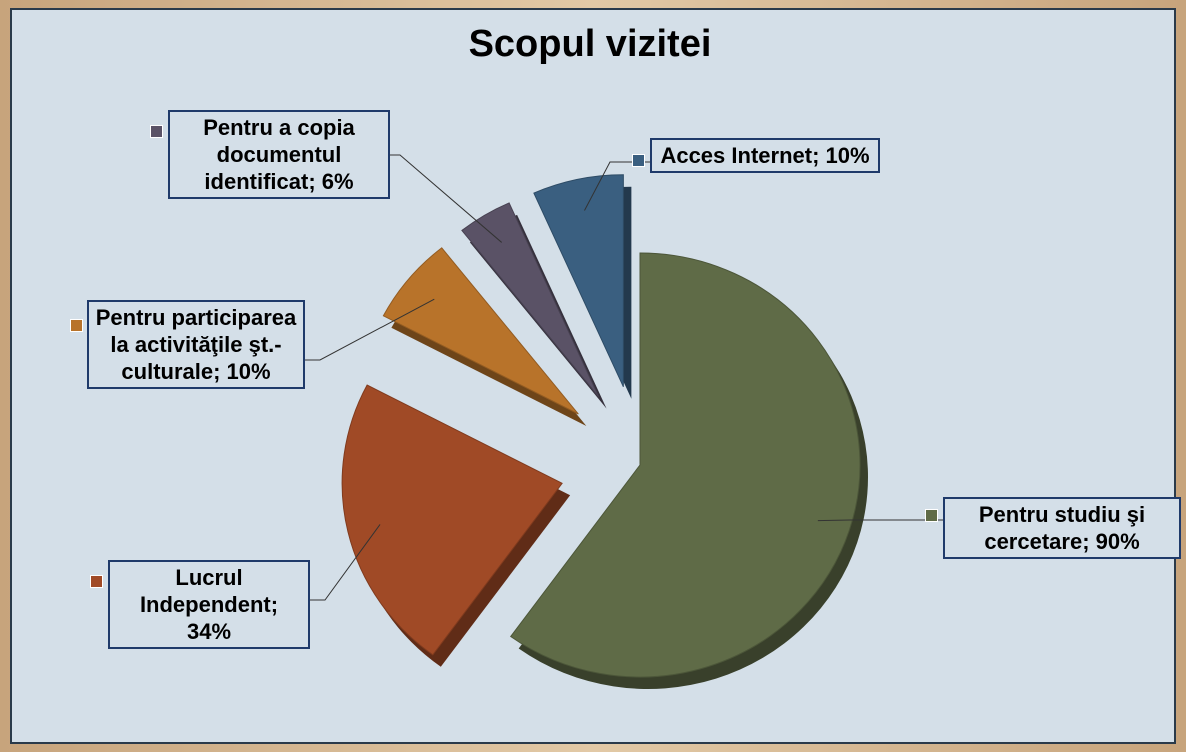  What do you see at coordinates (765, 155) in the screenshot?
I see `data-label: Acces Internet; 10%` at bounding box center [765, 155].